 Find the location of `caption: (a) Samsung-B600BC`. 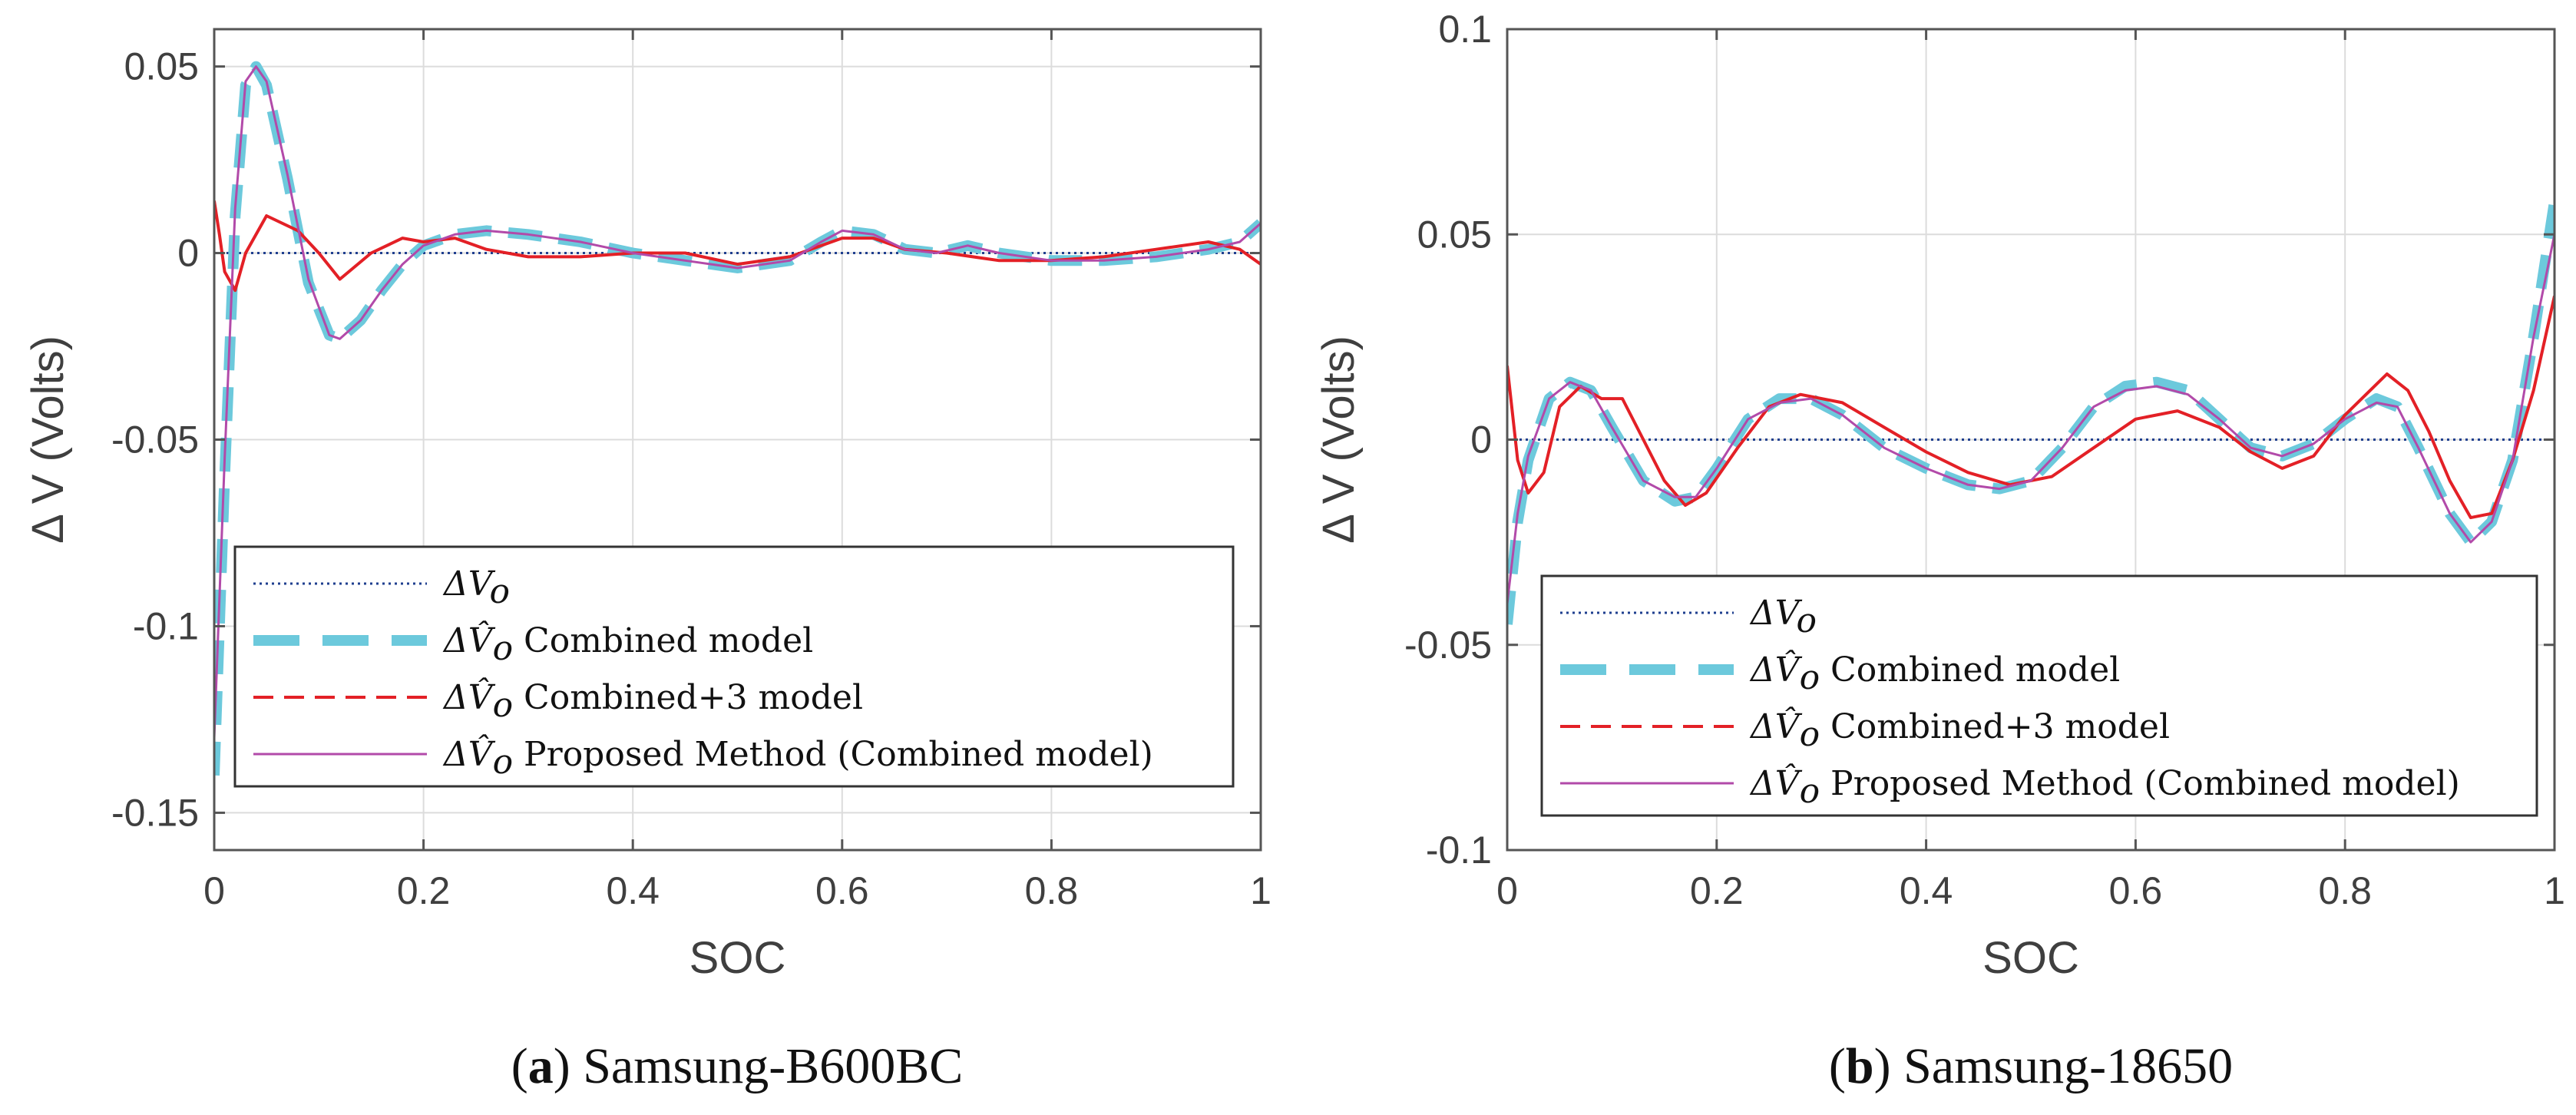

caption: (a) Samsung-B600BC is located at coordinates (737, 1066).